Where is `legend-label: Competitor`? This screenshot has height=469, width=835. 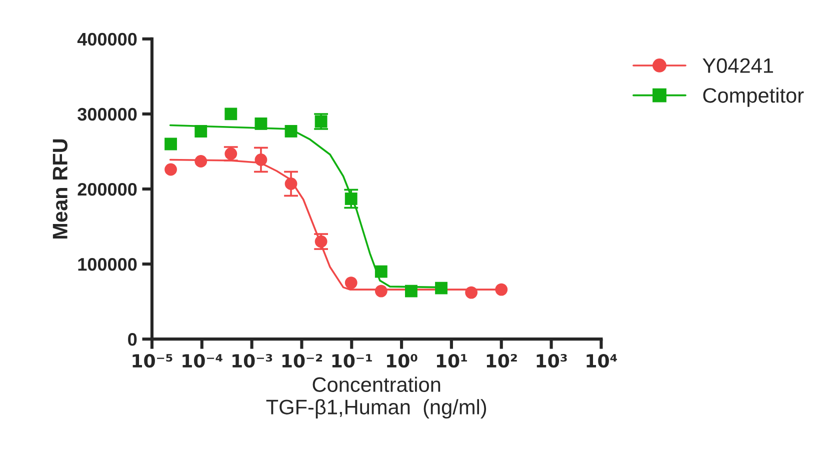
legend-label: Competitor is located at coordinates (753, 97).